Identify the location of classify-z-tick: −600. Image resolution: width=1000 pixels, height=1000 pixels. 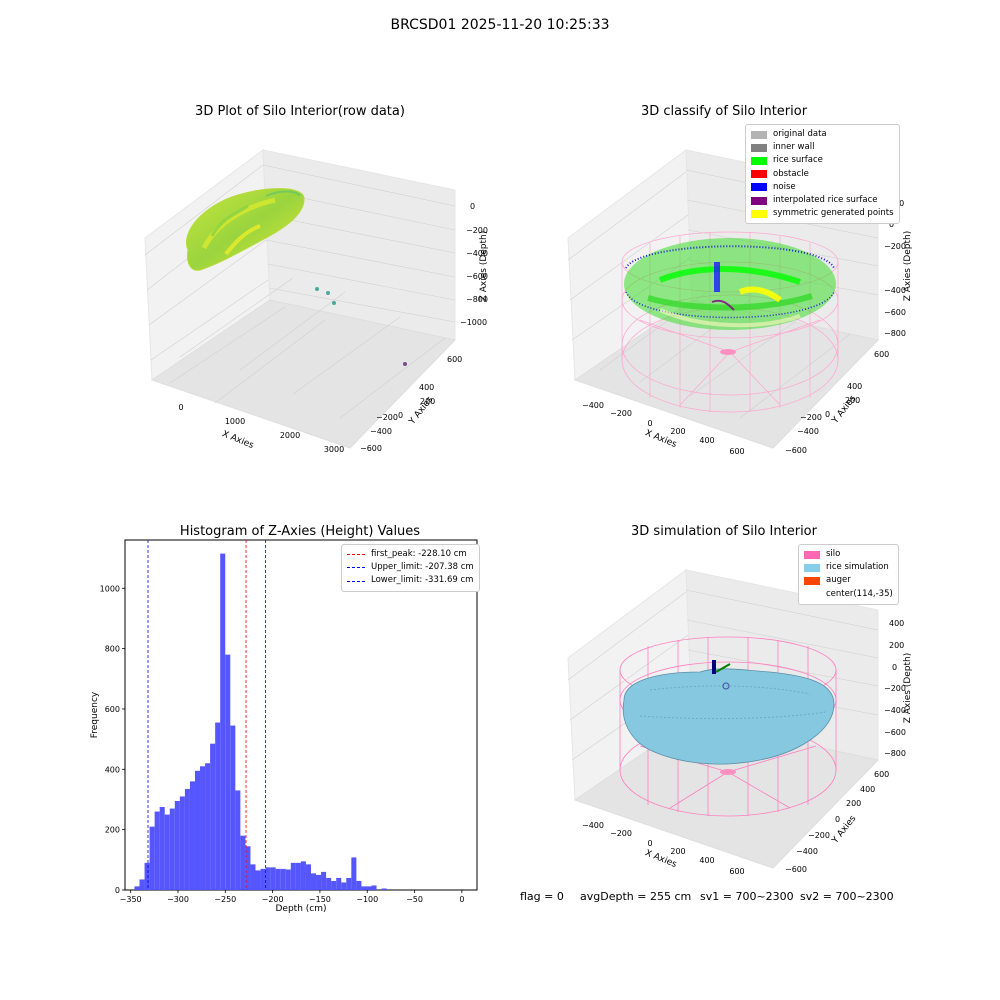
(895, 312).